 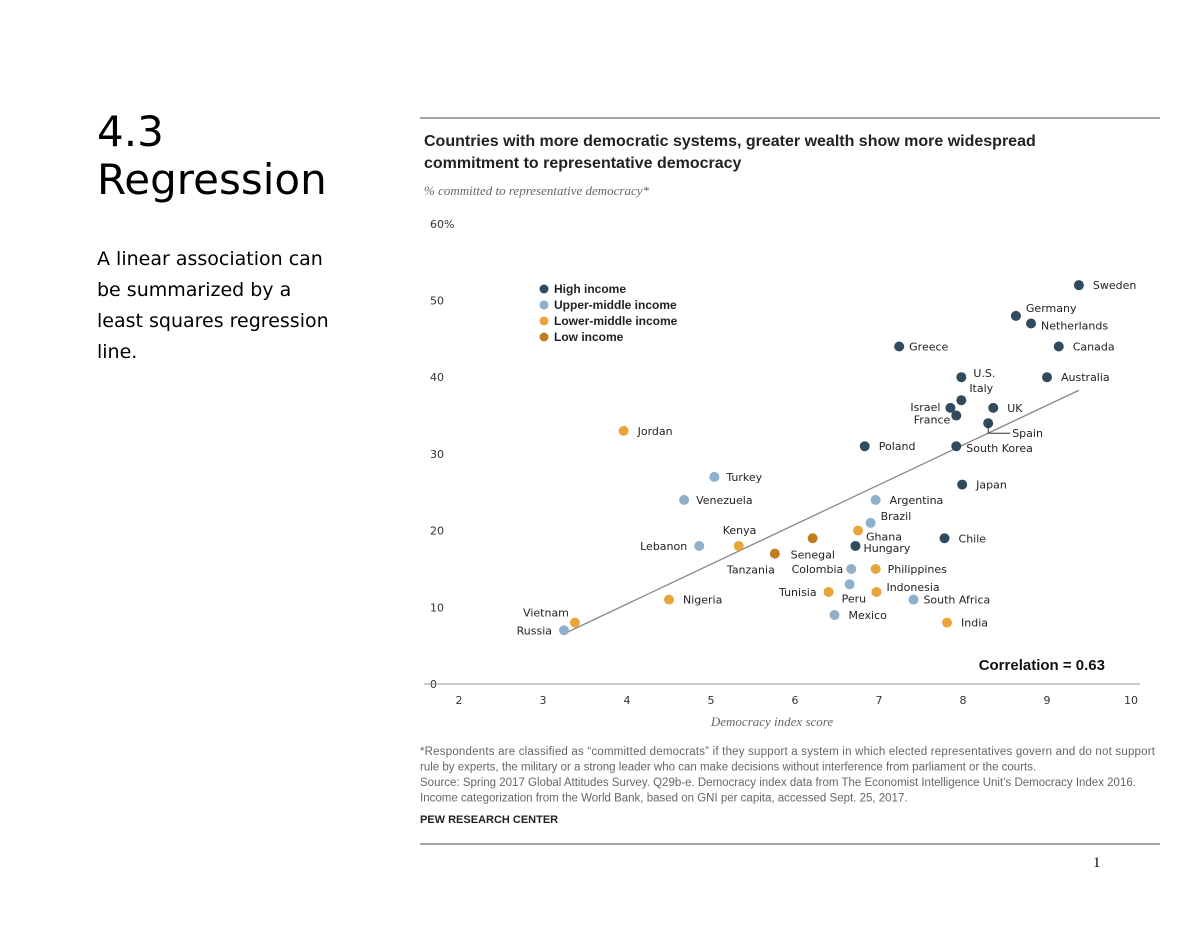 What do you see at coordinates (702, 600) in the screenshot?
I see `point-label: Nigeria` at bounding box center [702, 600].